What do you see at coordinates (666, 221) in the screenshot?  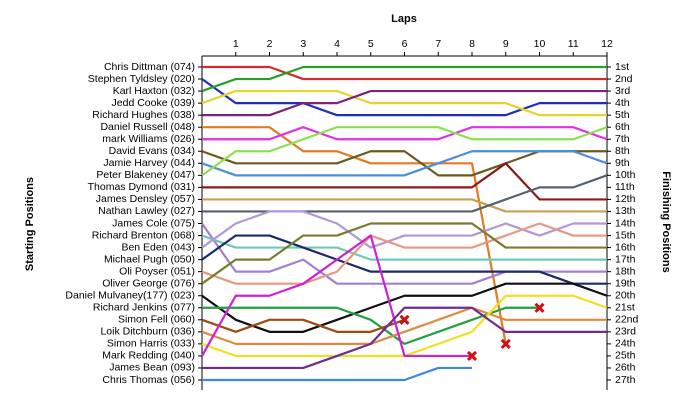 I see `y2-axis-label: Finishing Positions` at bounding box center [666, 221].